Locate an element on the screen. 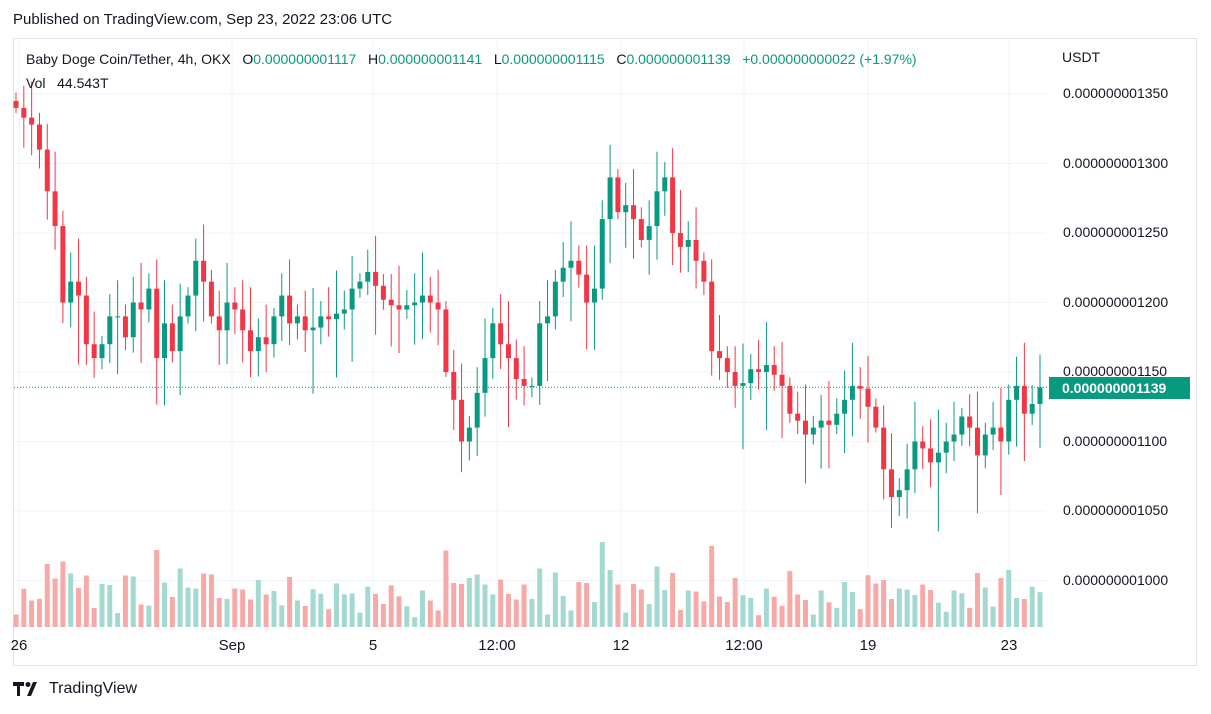 The image size is (1211, 714). legend-open-value: 0.000000001117 is located at coordinates (305, 59).